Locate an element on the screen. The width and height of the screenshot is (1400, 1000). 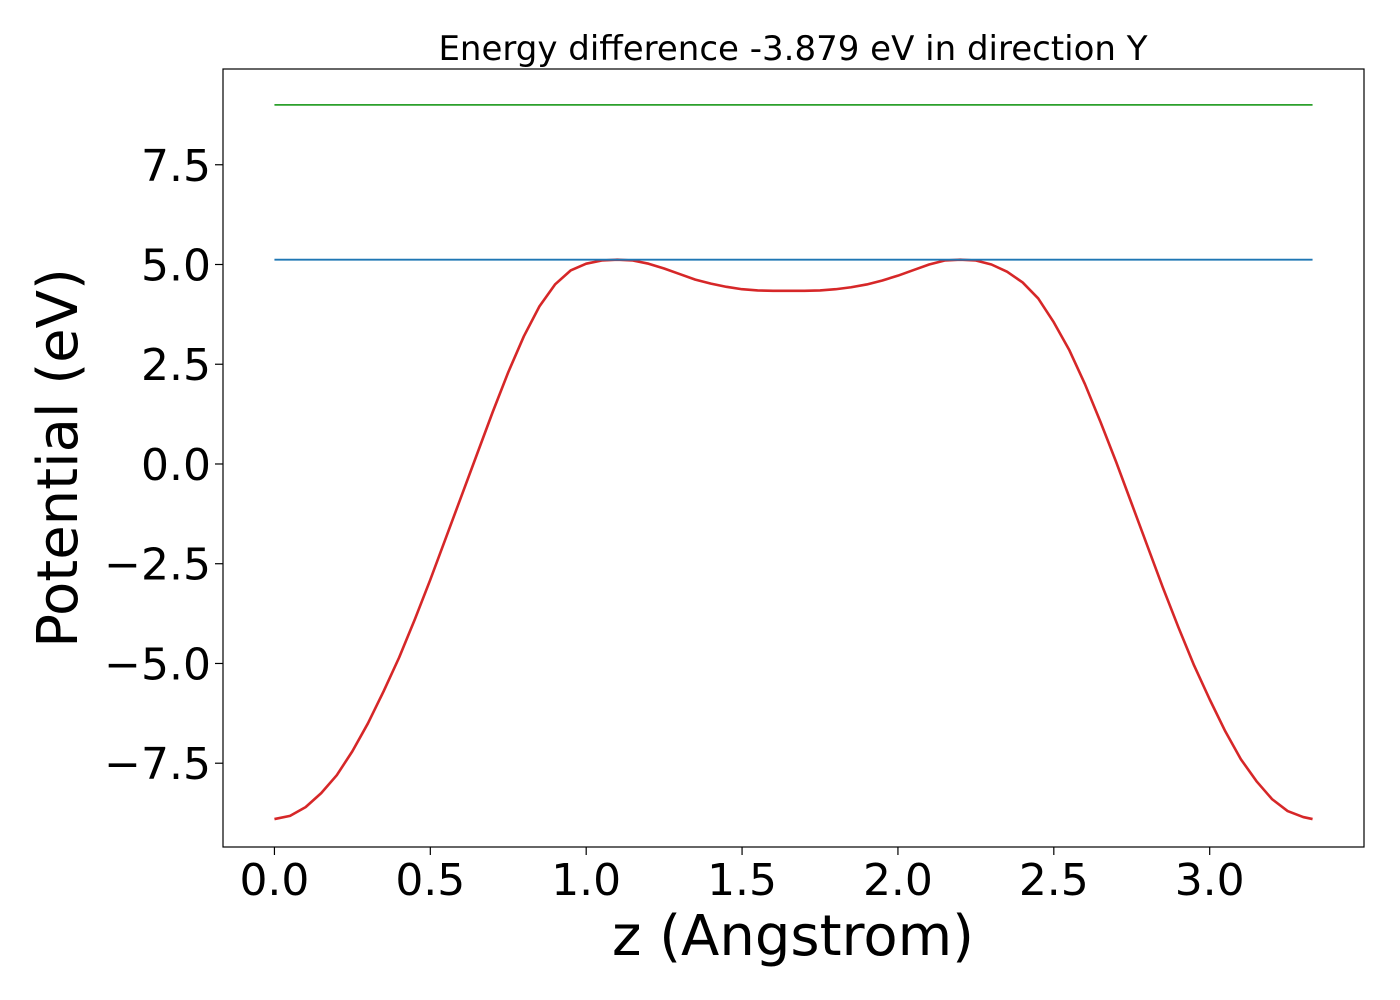
y-tick-label: 7.5 is located at coordinates (176, 166).